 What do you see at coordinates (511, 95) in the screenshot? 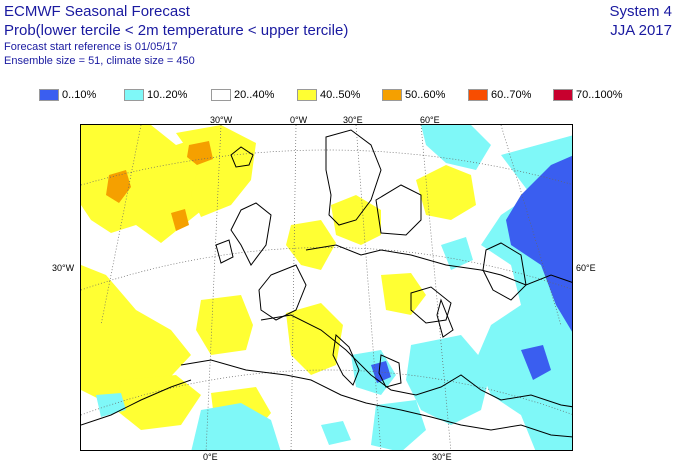
I see `legend-label: 60..70%` at bounding box center [511, 95].